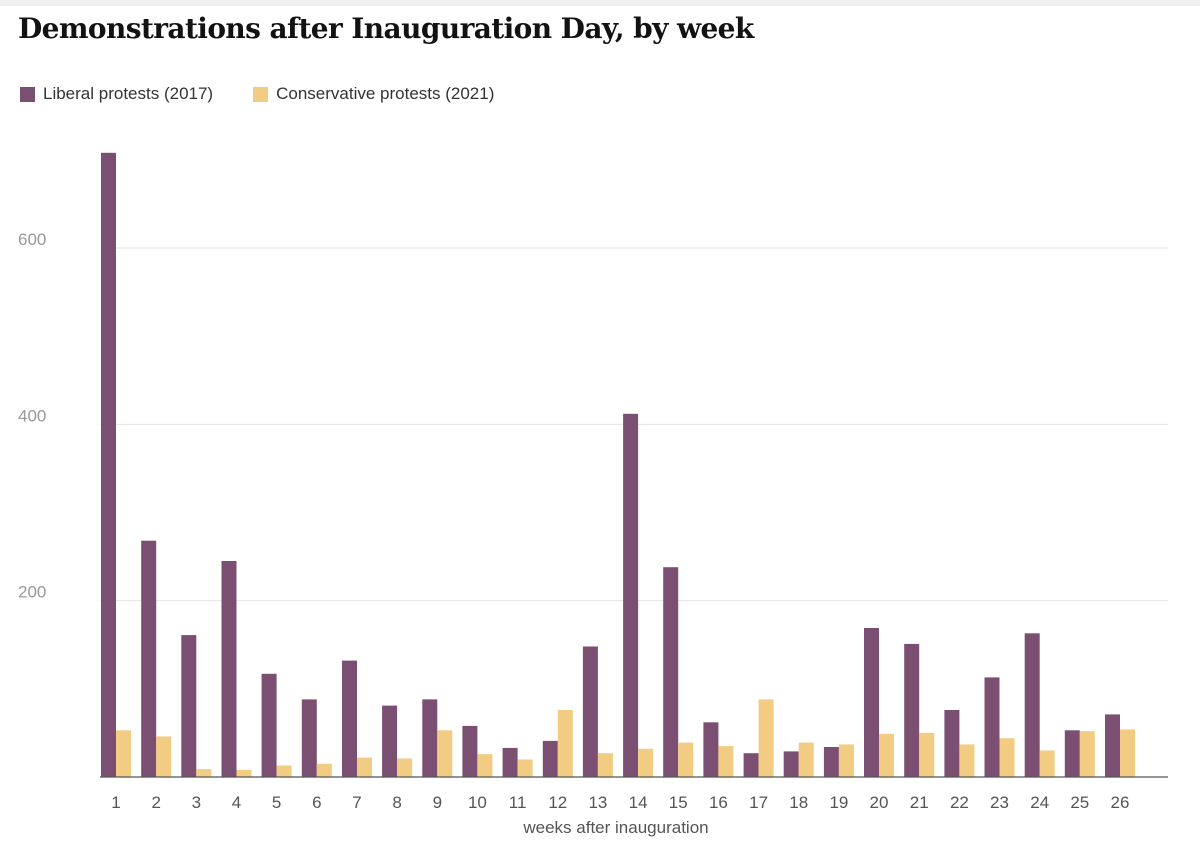  What do you see at coordinates (356, 802) in the screenshot?
I see `x-tick-label-7: 7` at bounding box center [356, 802].